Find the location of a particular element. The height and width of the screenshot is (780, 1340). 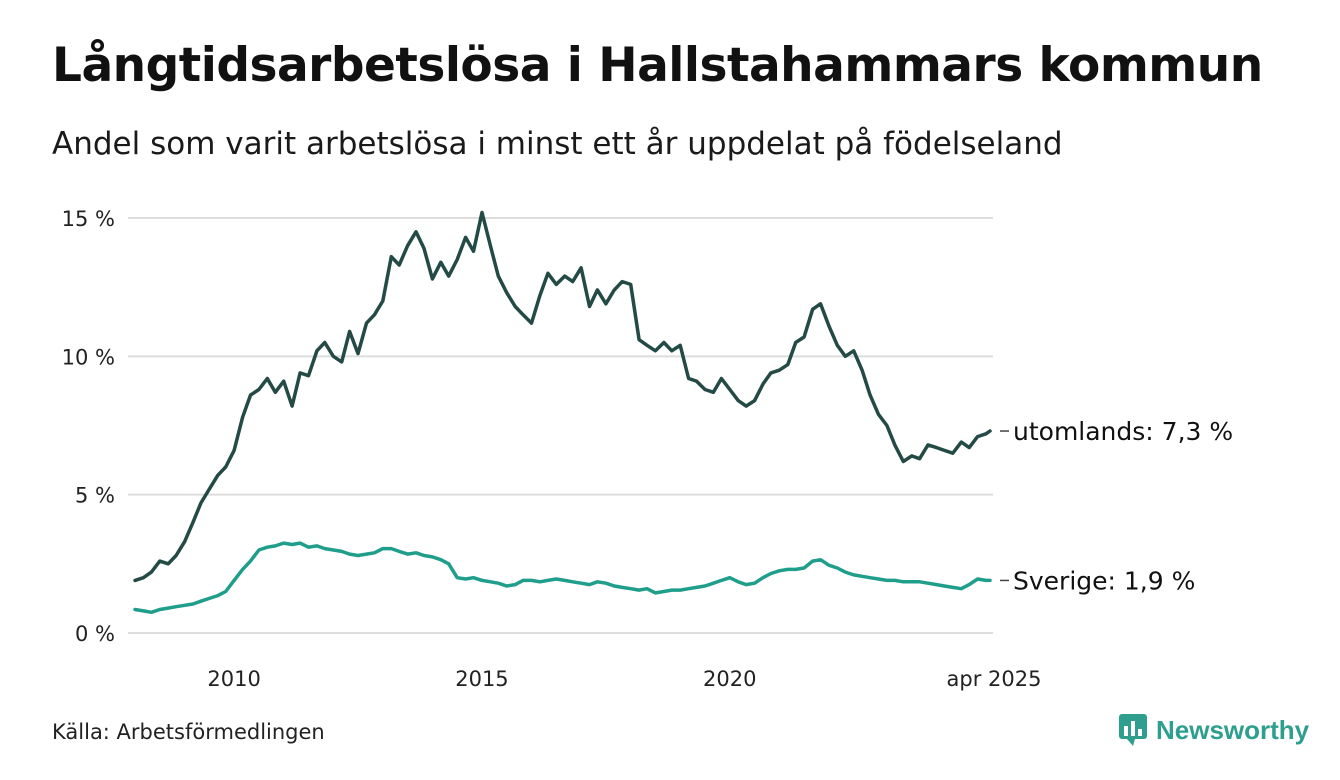

series-end-labels: utomlands: 7,3 % Sverige: 1,9 % is located at coordinates (1116, 506).